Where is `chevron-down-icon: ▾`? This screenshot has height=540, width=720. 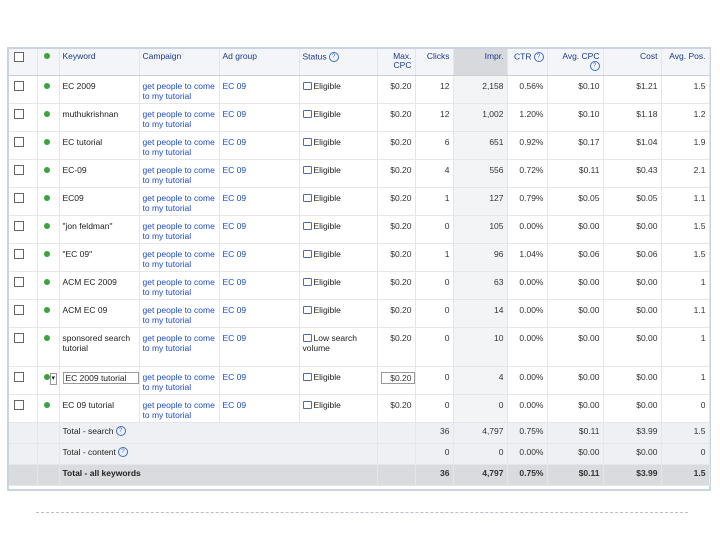 chevron-down-icon: ▾ is located at coordinates (53, 378).